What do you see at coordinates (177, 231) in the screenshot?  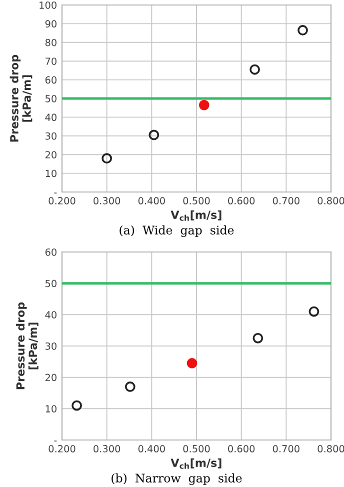 I see `text: (a) Wide gap side` at bounding box center [177, 231].